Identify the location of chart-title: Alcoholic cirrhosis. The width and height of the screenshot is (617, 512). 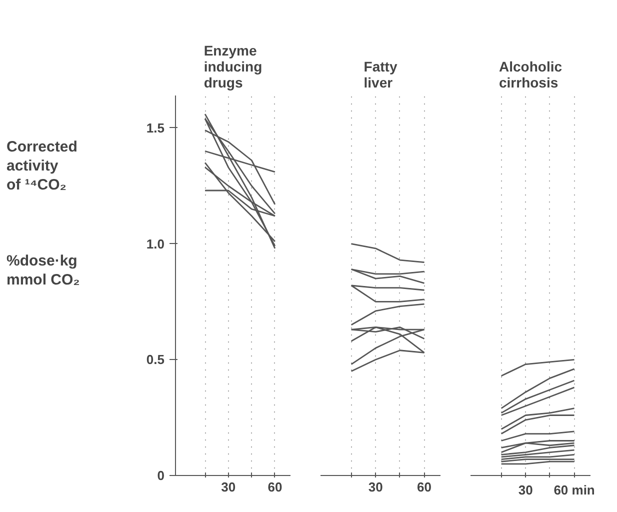
(530, 74).